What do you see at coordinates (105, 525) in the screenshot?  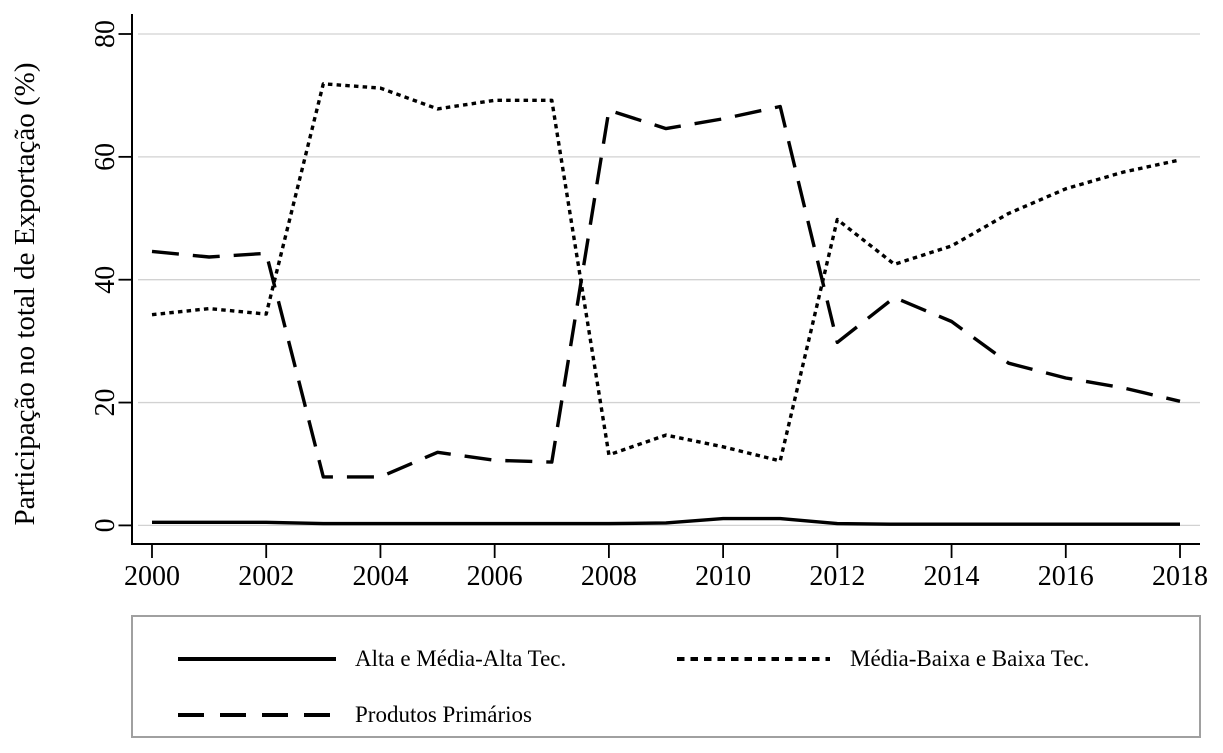 I see `y-tick-label: 0` at bounding box center [105, 525].